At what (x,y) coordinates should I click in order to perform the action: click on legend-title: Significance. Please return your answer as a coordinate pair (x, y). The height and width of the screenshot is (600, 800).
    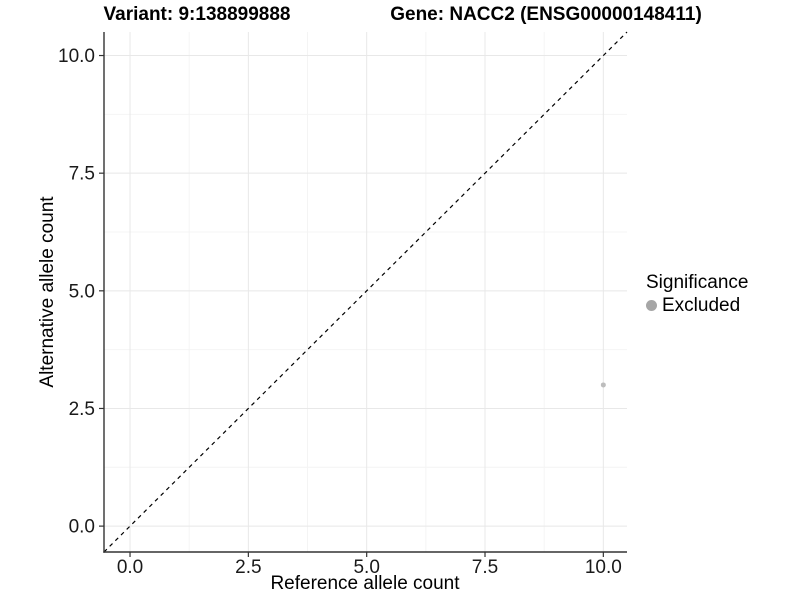
    Looking at the image, I should click on (697, 282).